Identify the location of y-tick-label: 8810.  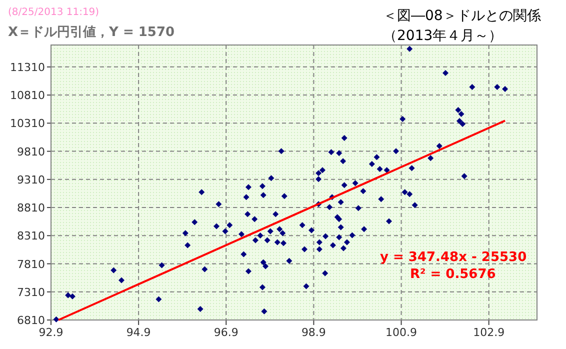
(31, 208).